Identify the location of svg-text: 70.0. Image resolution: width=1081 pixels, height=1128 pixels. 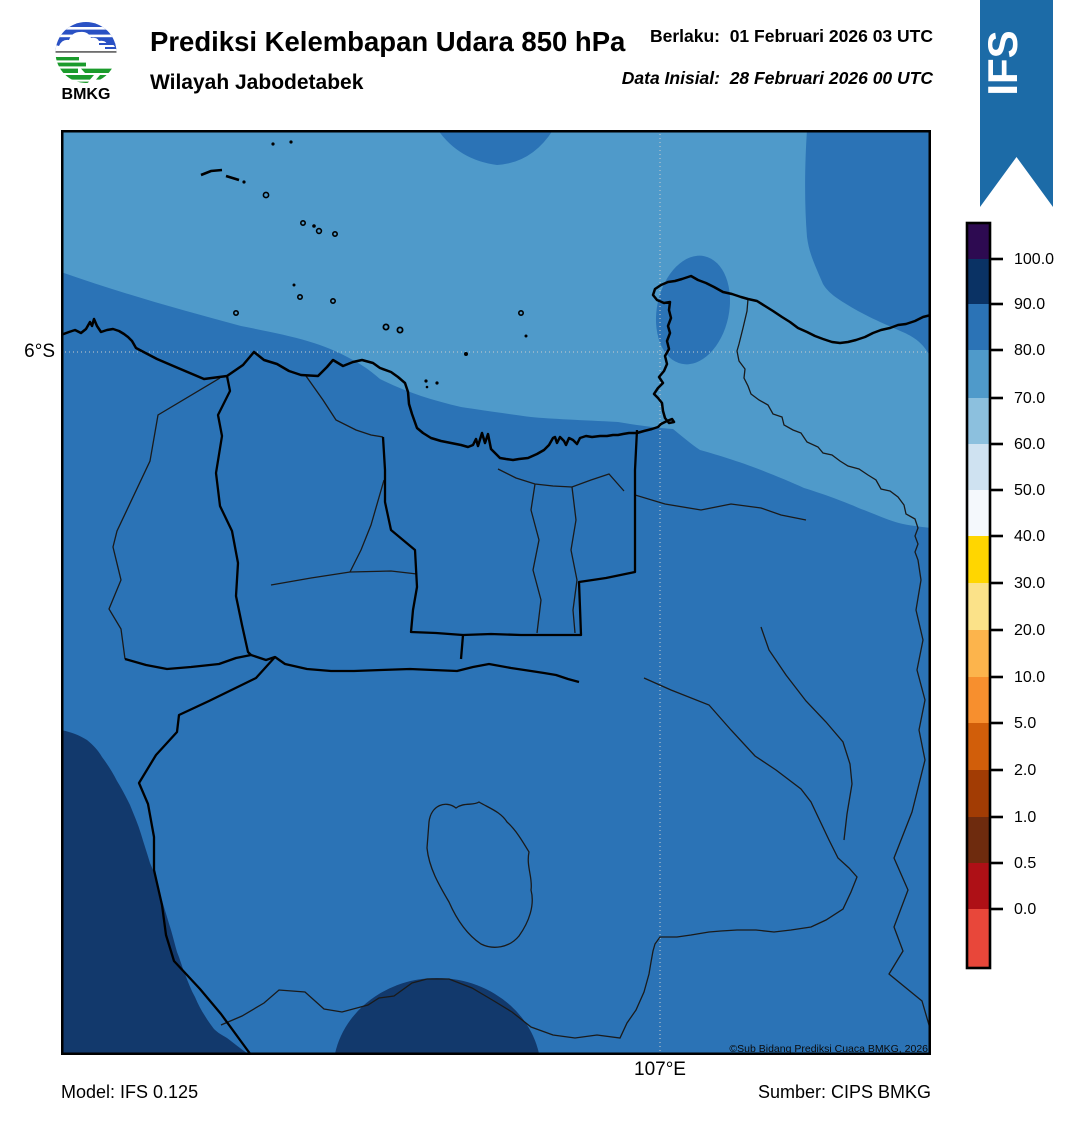
(1029, 398).